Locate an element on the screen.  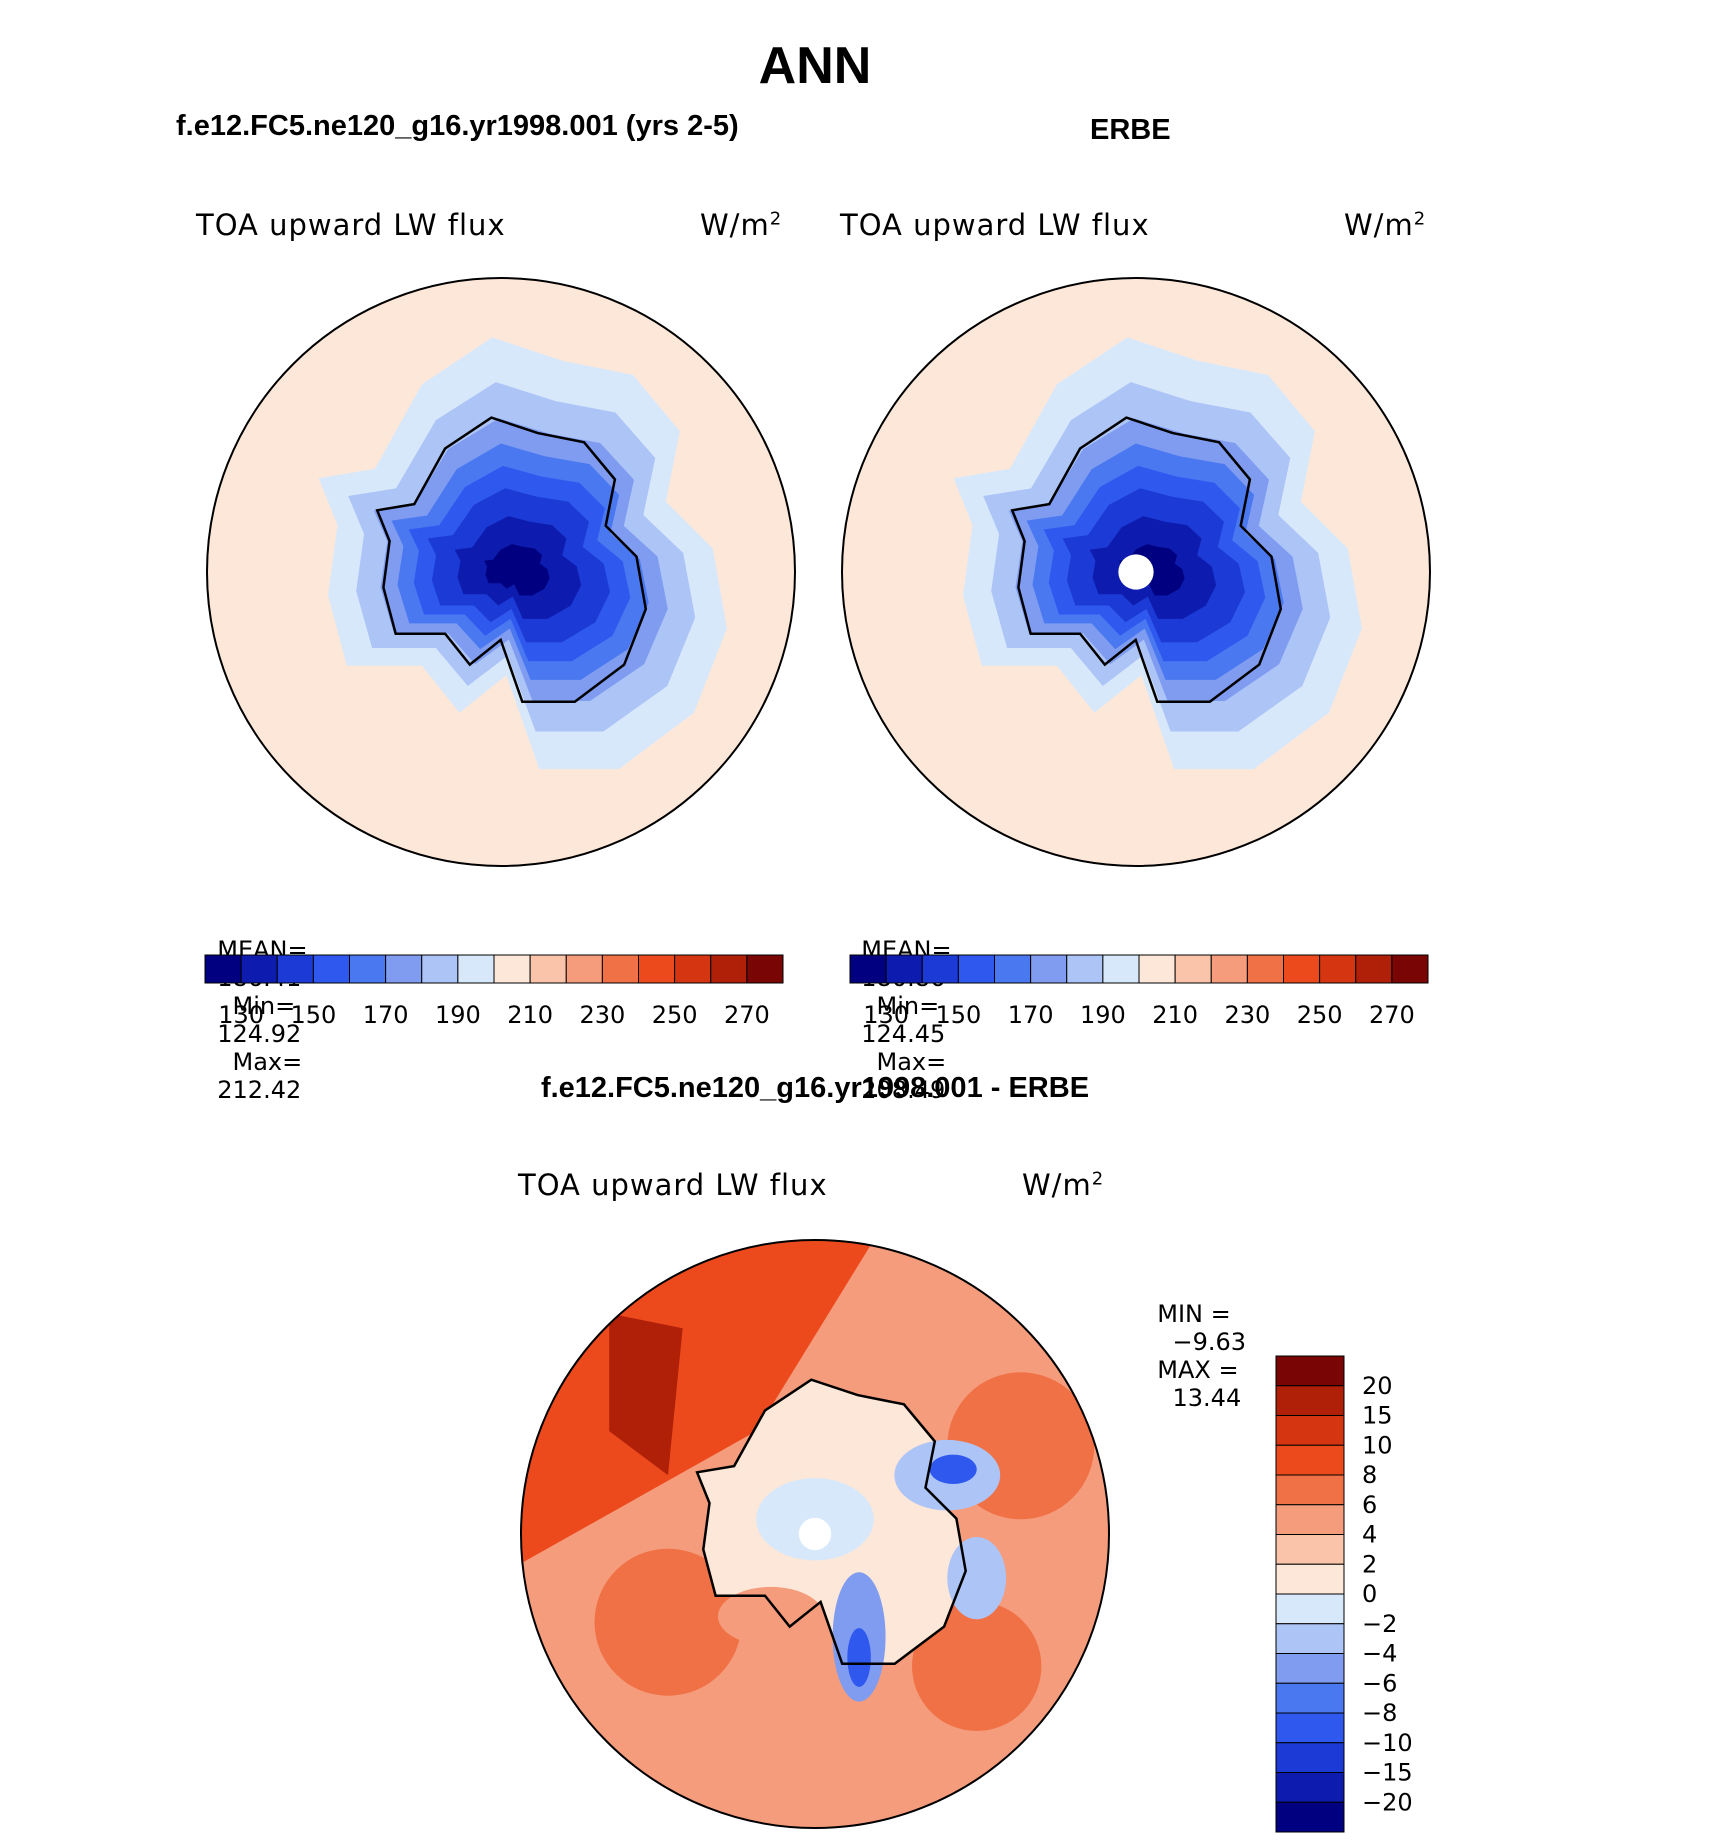
colorbar-tick-label: 130 is located at coordinates (886, 1015).